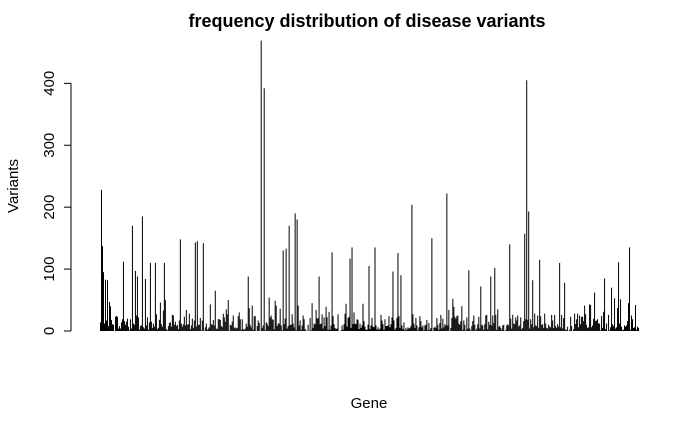  Describe the element at coordinates (49, 331) in the screenshot. I see `y-tick-label: 0` at that location.